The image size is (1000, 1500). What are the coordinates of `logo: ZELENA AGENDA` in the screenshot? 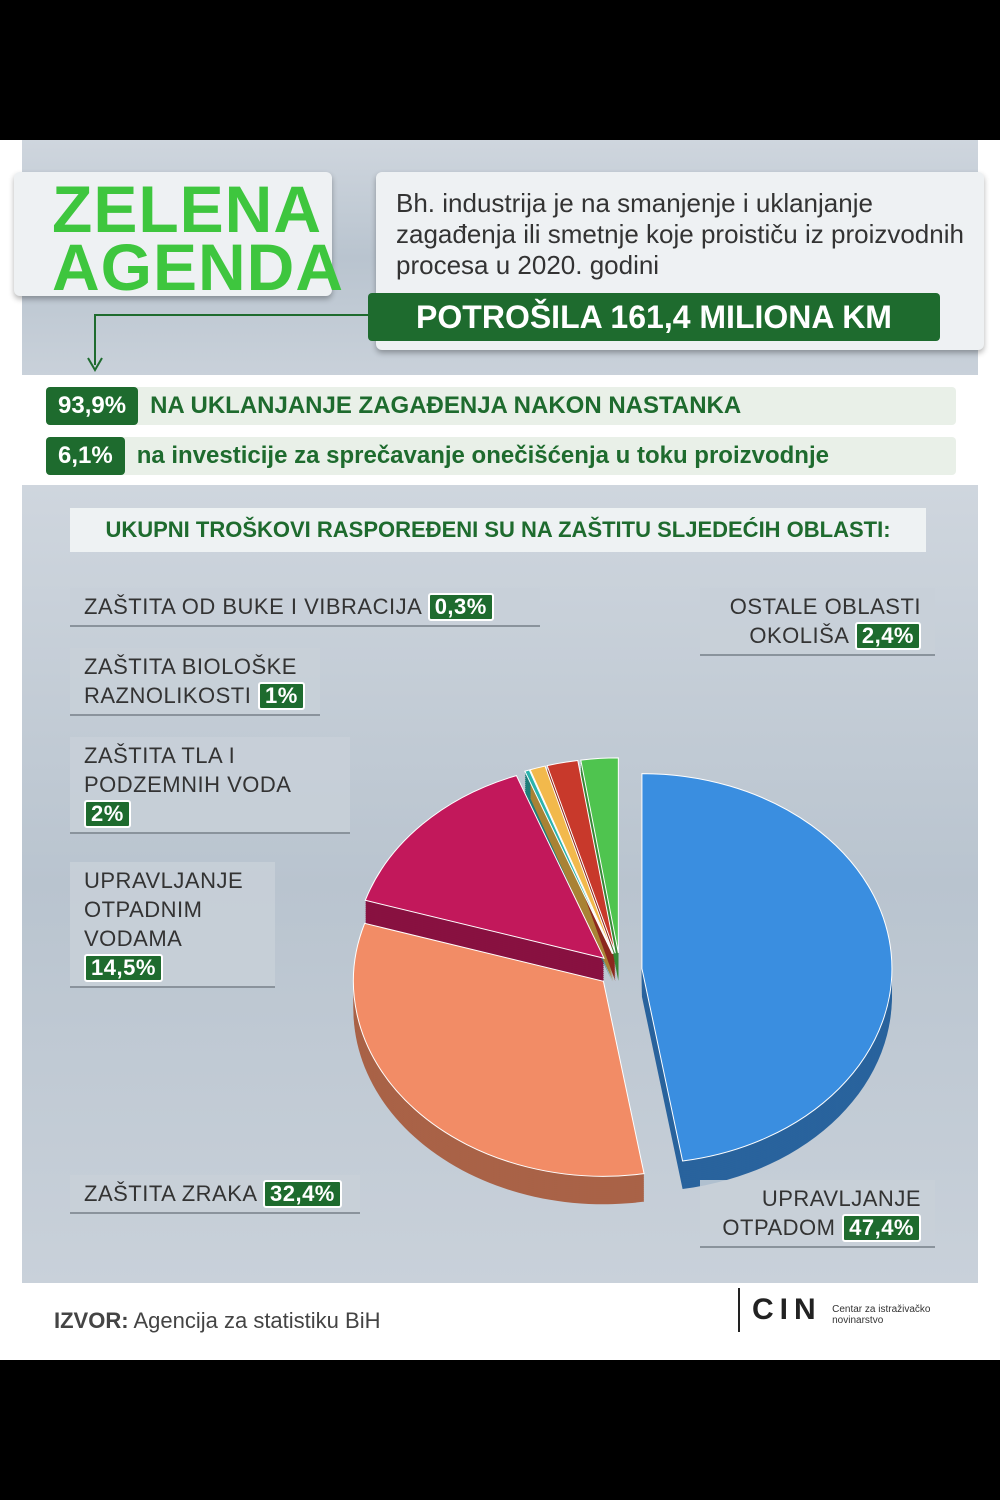 It's located at (179, 238).